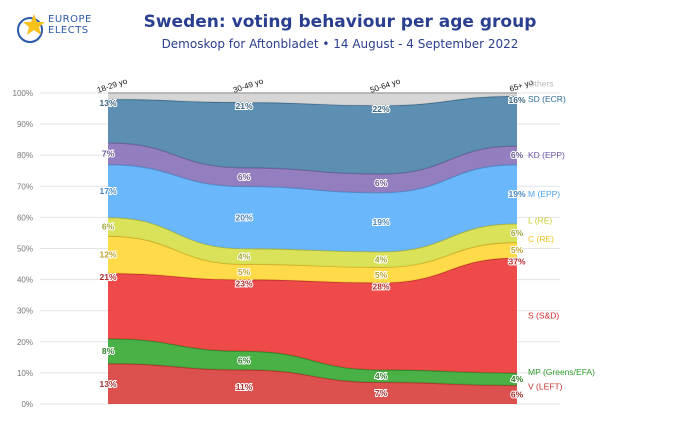 The image size is (680, 438). What do you see at coordinates (541, 84) in the screenshot?
I see `legend-entry: Others` at bounding box center [541, 84].